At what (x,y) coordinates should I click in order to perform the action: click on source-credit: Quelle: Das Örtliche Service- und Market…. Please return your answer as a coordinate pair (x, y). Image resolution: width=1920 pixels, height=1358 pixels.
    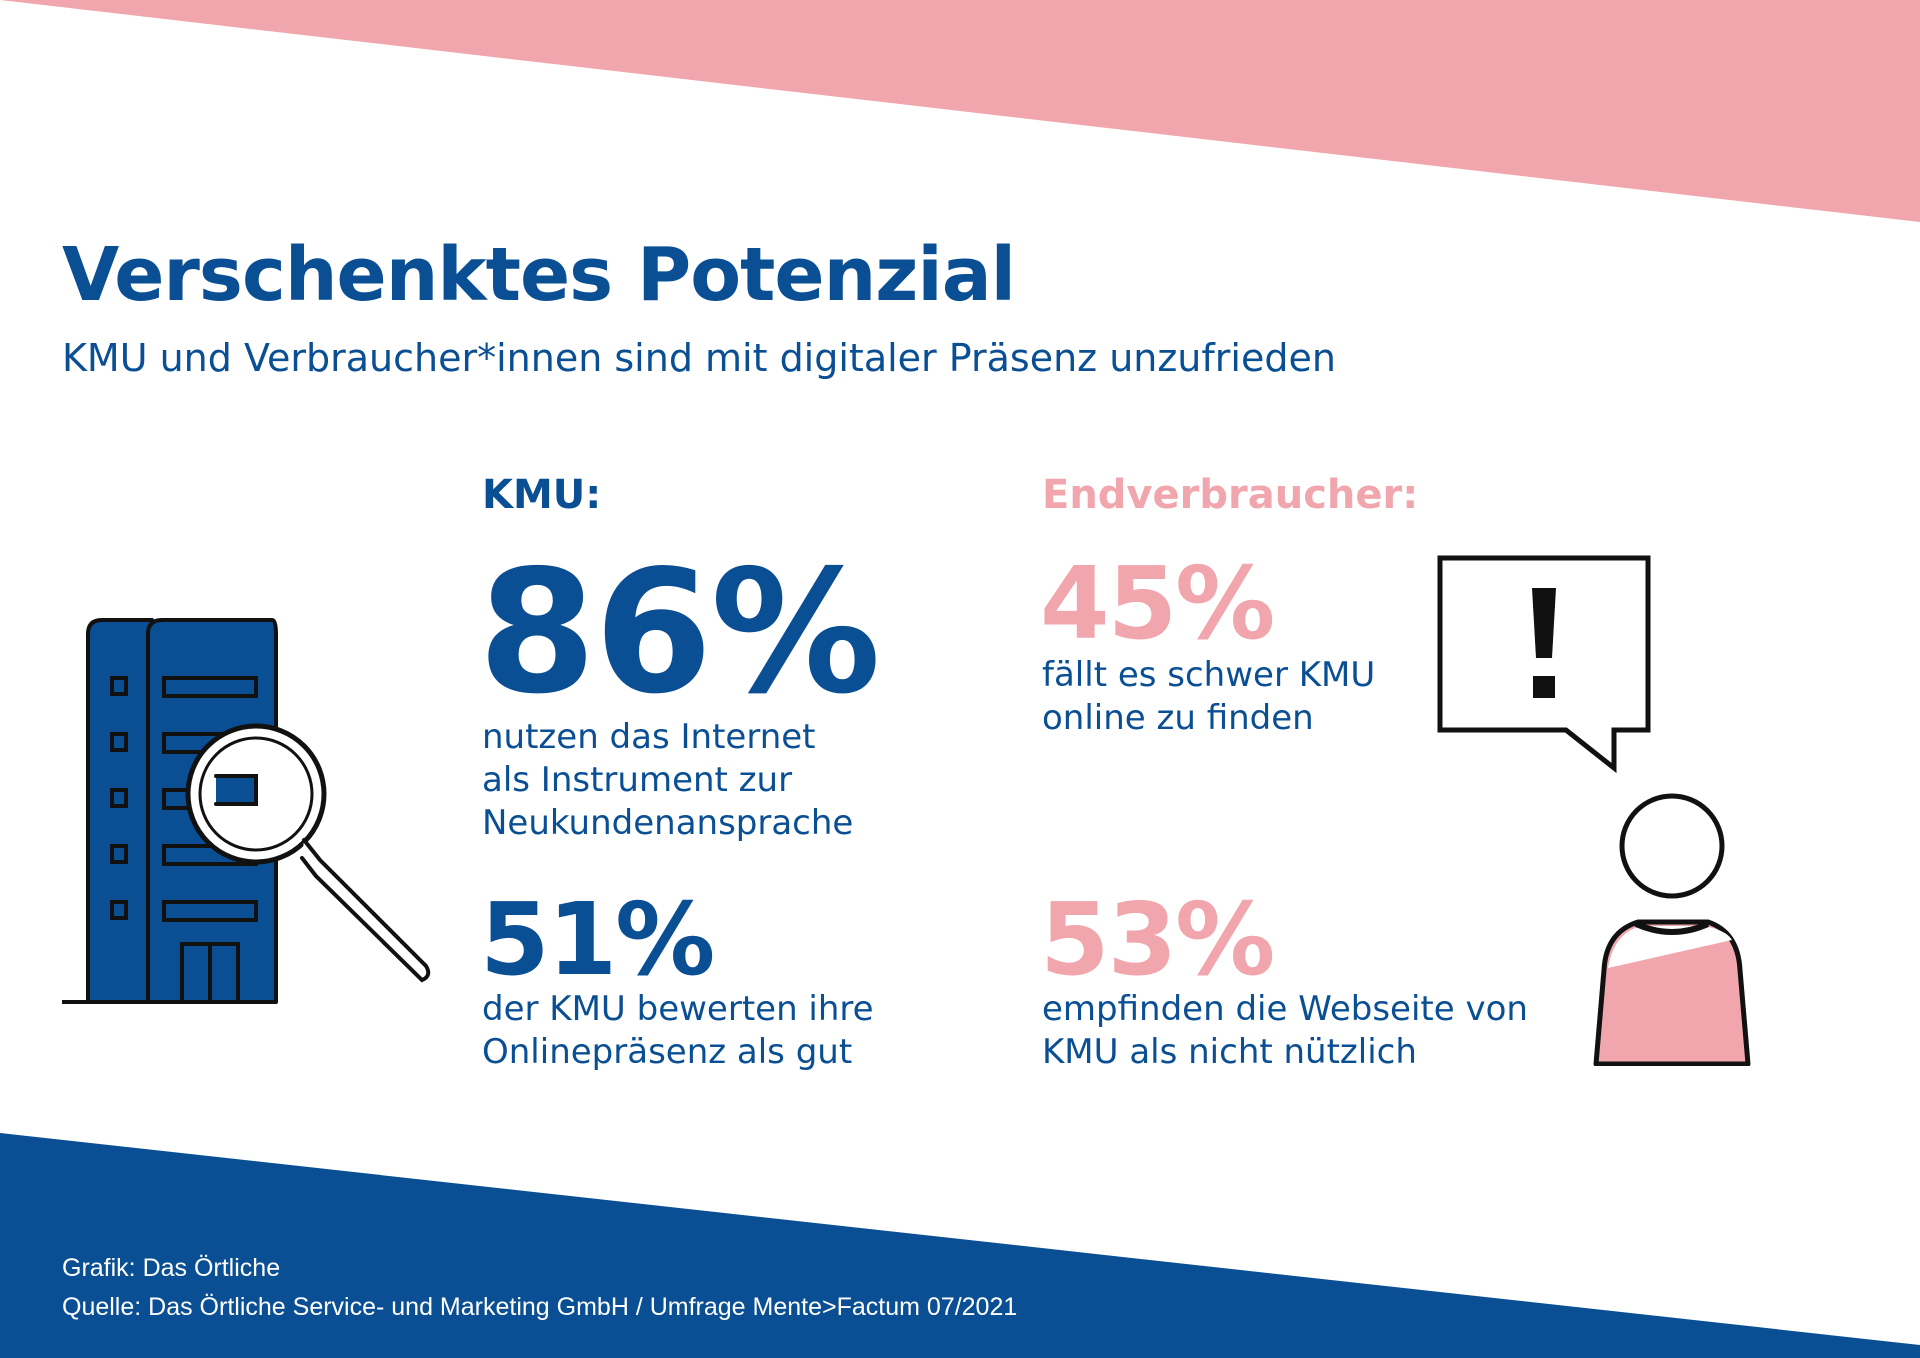
    Looking at the image, I should click on (540, 1307).